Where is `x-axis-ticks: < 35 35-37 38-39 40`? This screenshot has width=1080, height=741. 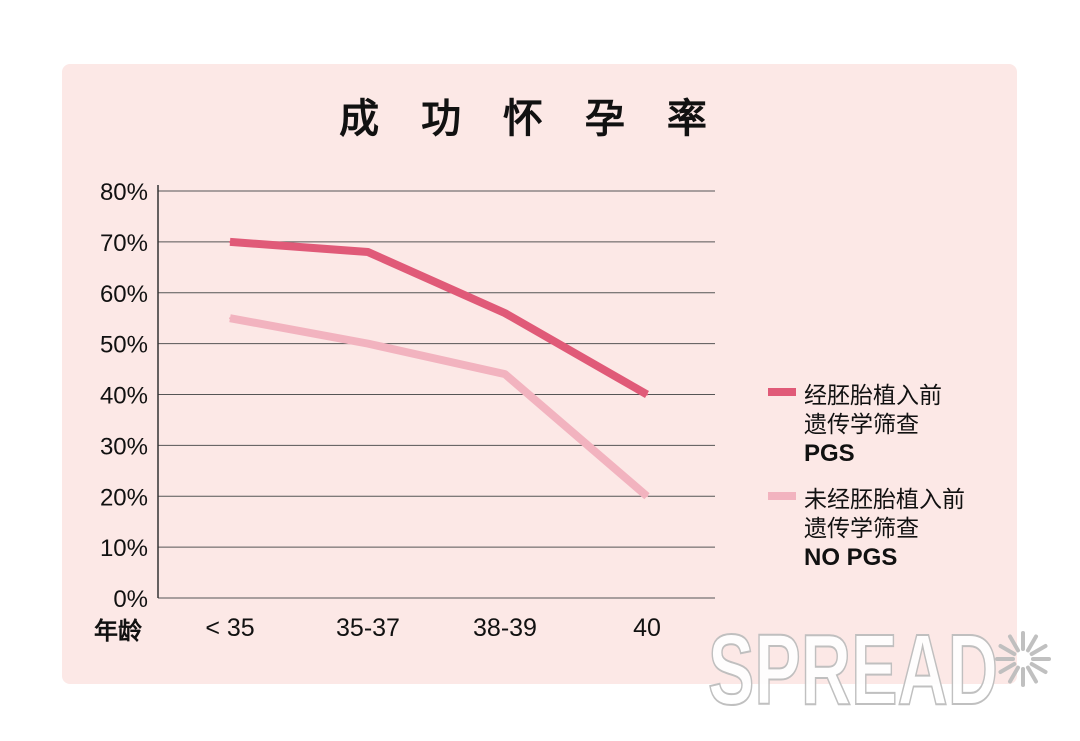
x-axis-ticks: < 35 35-37 38-39 40 is located at coordinates (433, 628).